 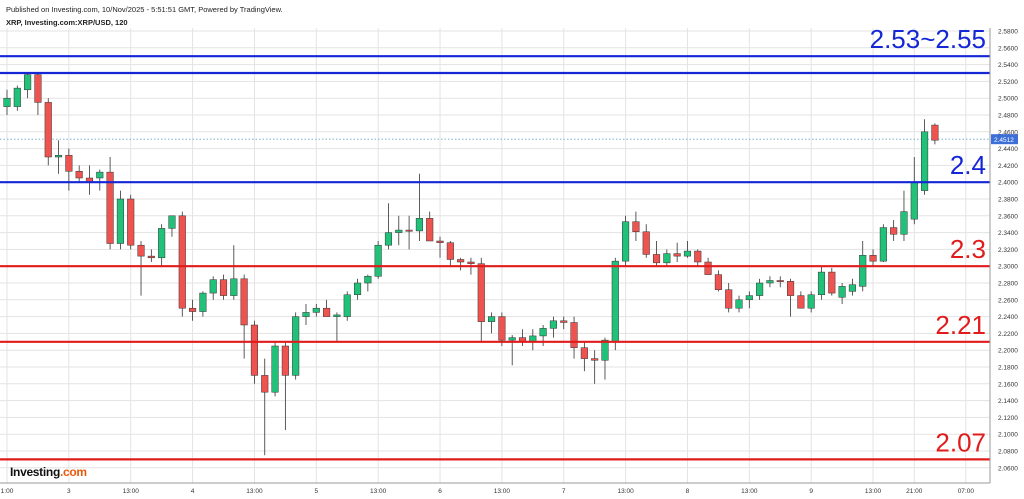 I want to click on y-tick-label: 2.1000, so click(x=1008, y=435).